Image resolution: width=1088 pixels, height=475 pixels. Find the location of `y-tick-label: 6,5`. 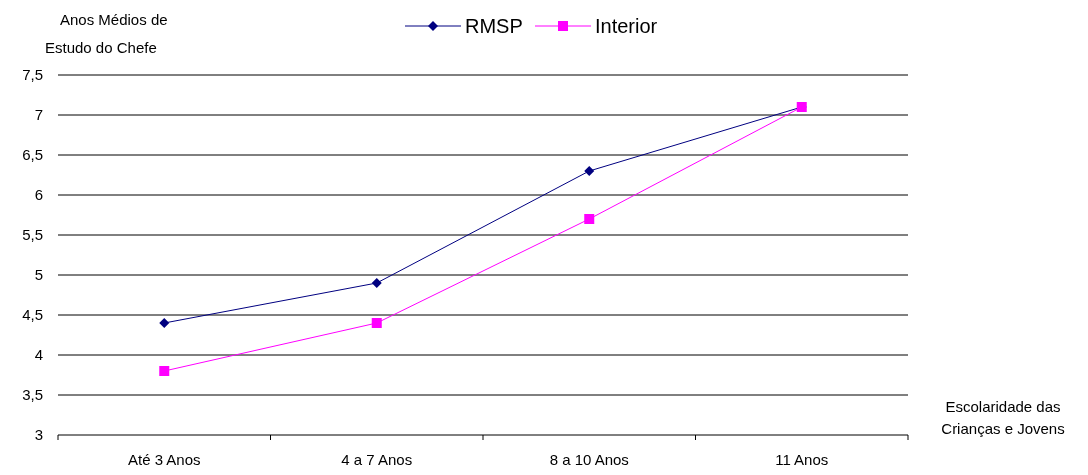

y-tick-label: 6,5 is located at coordinates (32, 155).